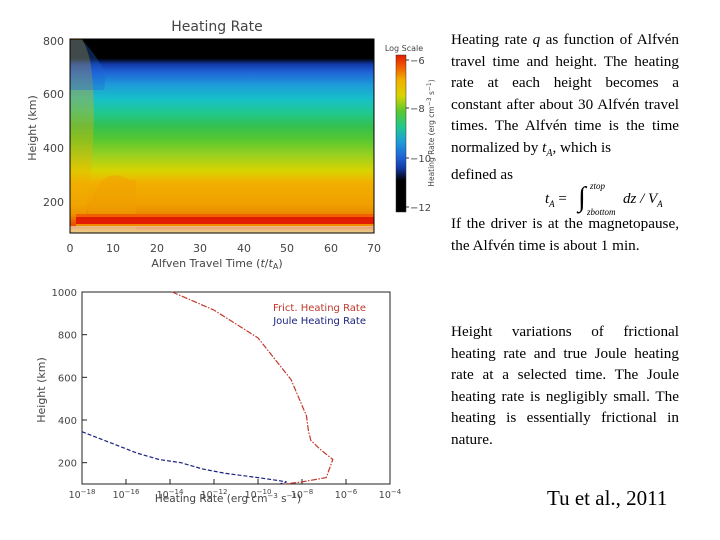  I want to click on heatmap-y-tick: 800, so click(53, 41).